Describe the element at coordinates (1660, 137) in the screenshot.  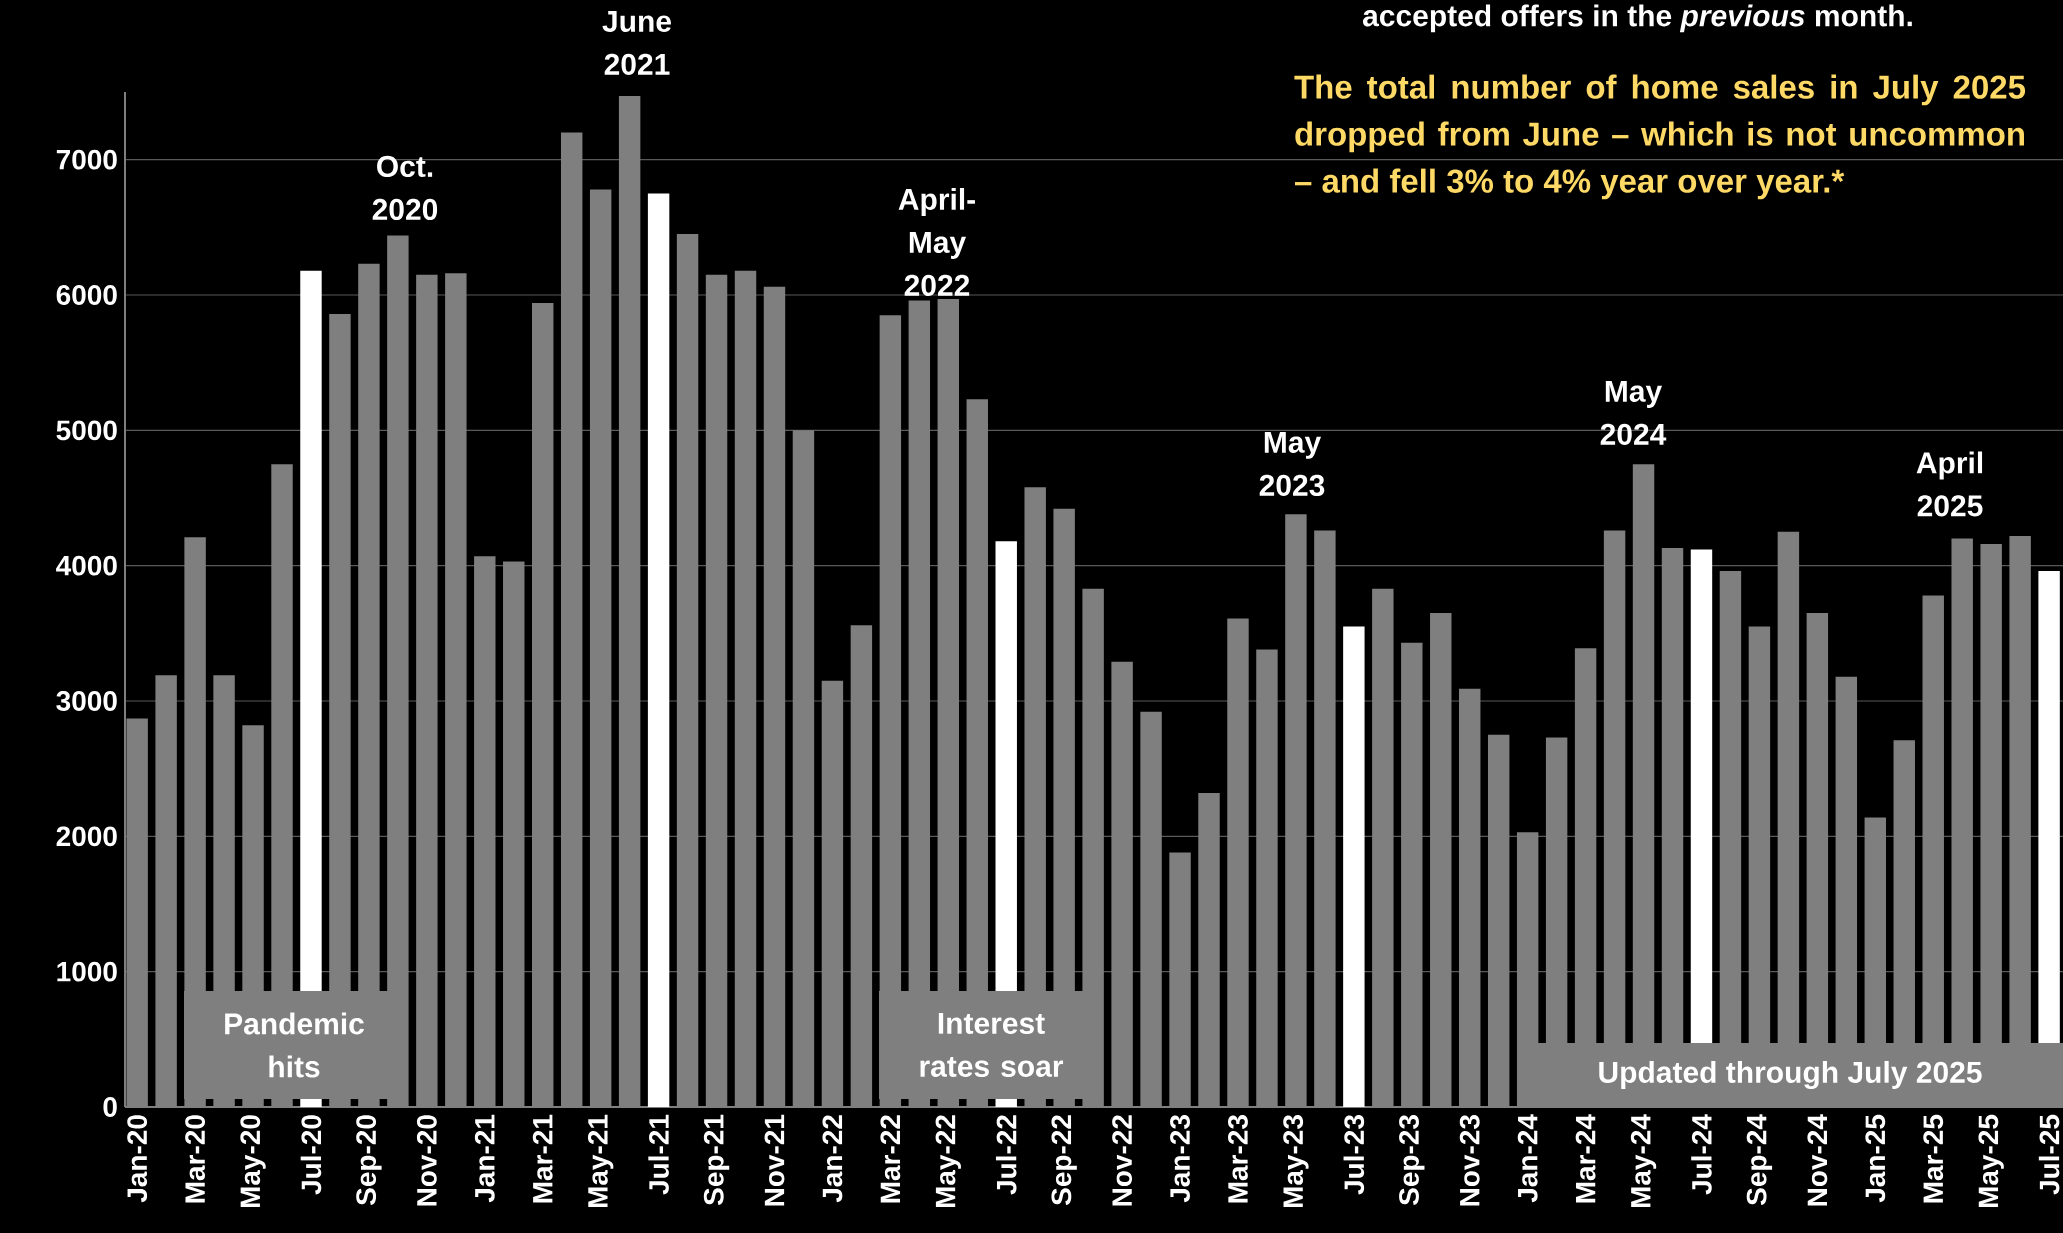
I see `annotation: The total number of home sales in July 2025 dropped from June – which is not uncommon – and fell 3% to 4% year over year.*` at that location.